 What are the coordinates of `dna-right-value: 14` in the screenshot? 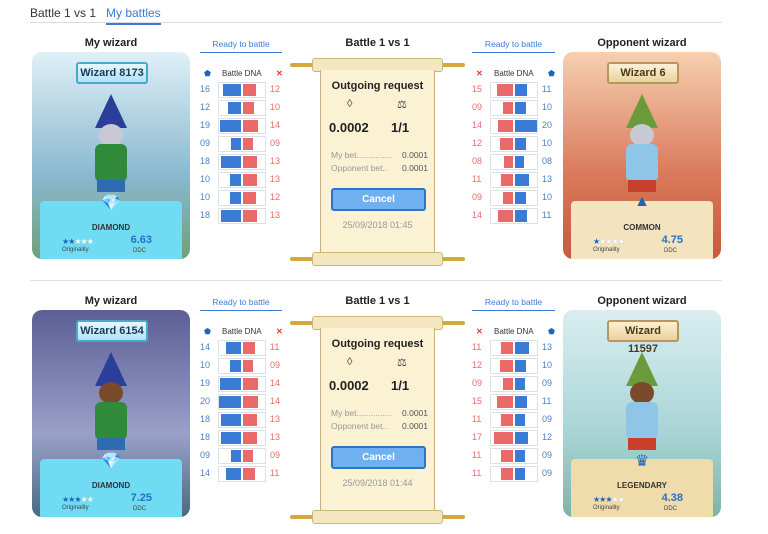 It's located at (275, 401).